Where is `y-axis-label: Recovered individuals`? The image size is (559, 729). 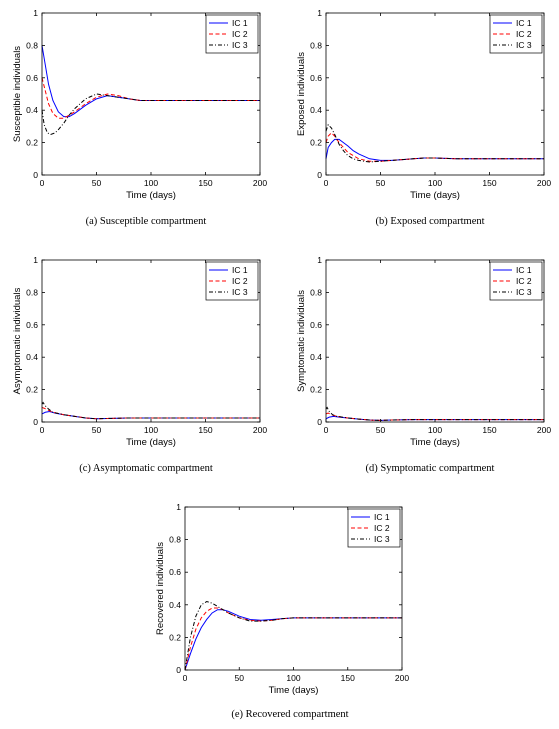
y-axis-label: Recovered individuals is located at coordinates (160, 588).